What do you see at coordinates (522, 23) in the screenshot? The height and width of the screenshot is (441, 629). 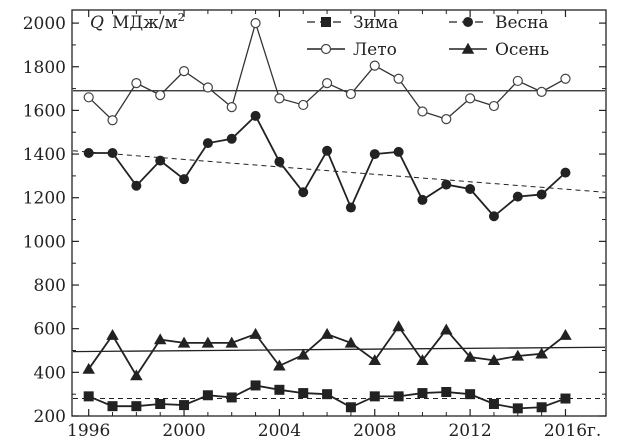 I see `legend-label-весна: Весна` at bounding box center [522, 23].